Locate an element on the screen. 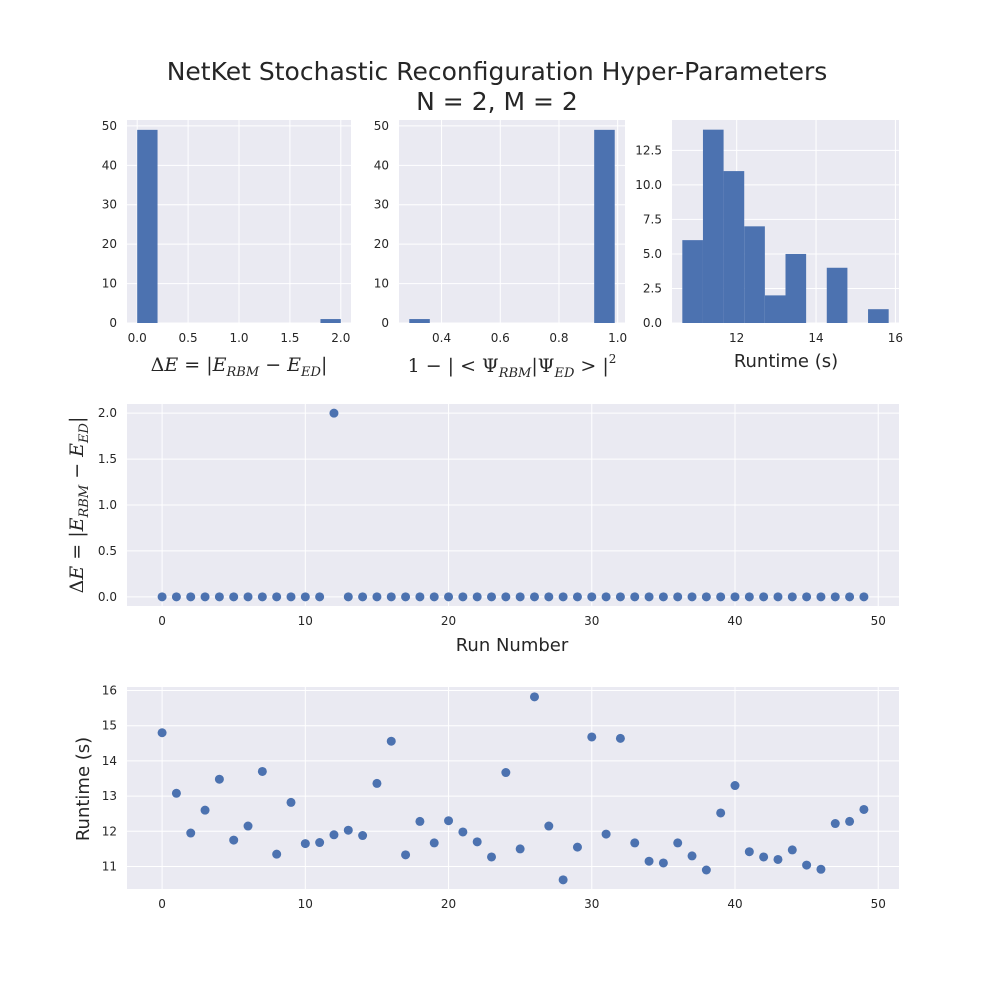 The image size is (1000, 1000). histogram-runtime: 12 14 16 0.0 2.5 5.0 7.5 10.0 12.5 is located at coordinates (769, 232).